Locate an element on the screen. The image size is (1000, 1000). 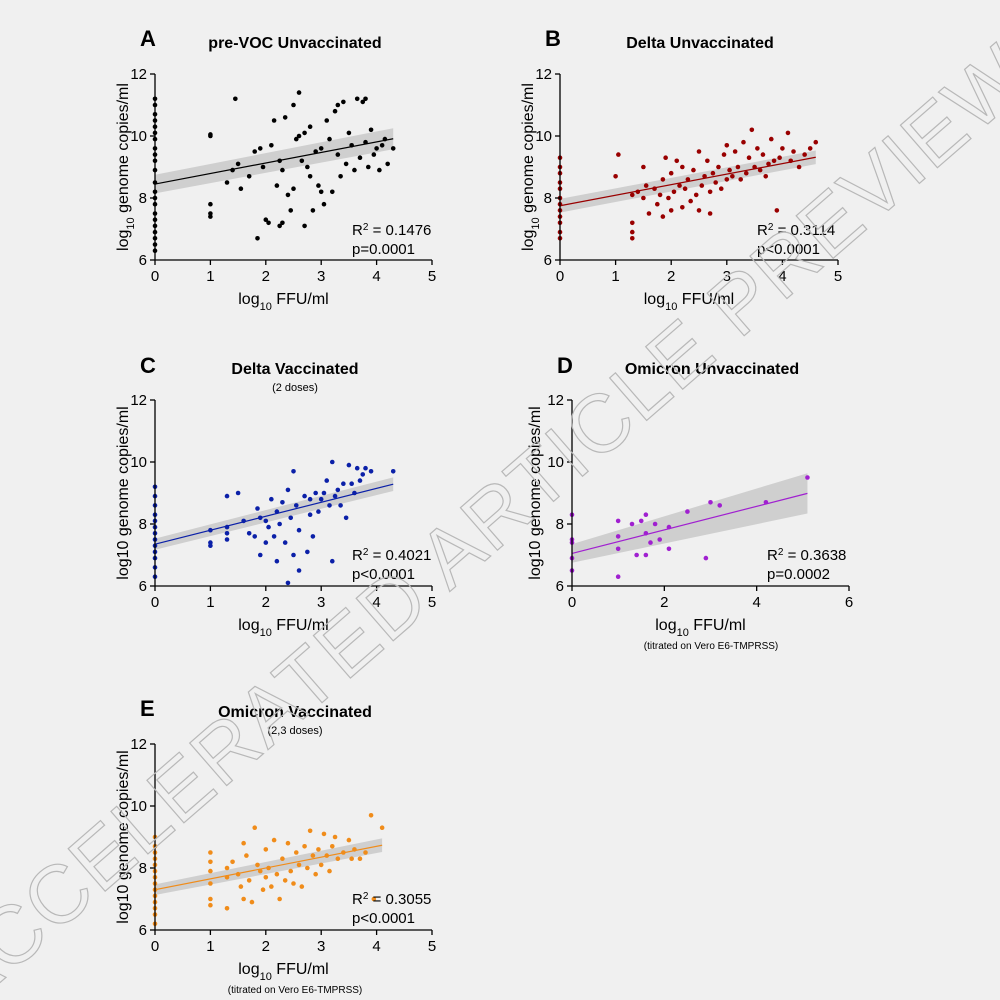
chart-subtitle: (2,3 doses) is located at coordinates (294, 731).